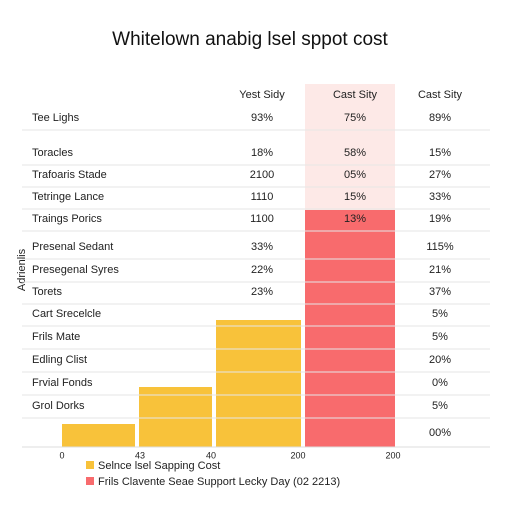 The height and width of the screenshot is (512, 512). I want to click on cell: 1100, so click(262, 219).